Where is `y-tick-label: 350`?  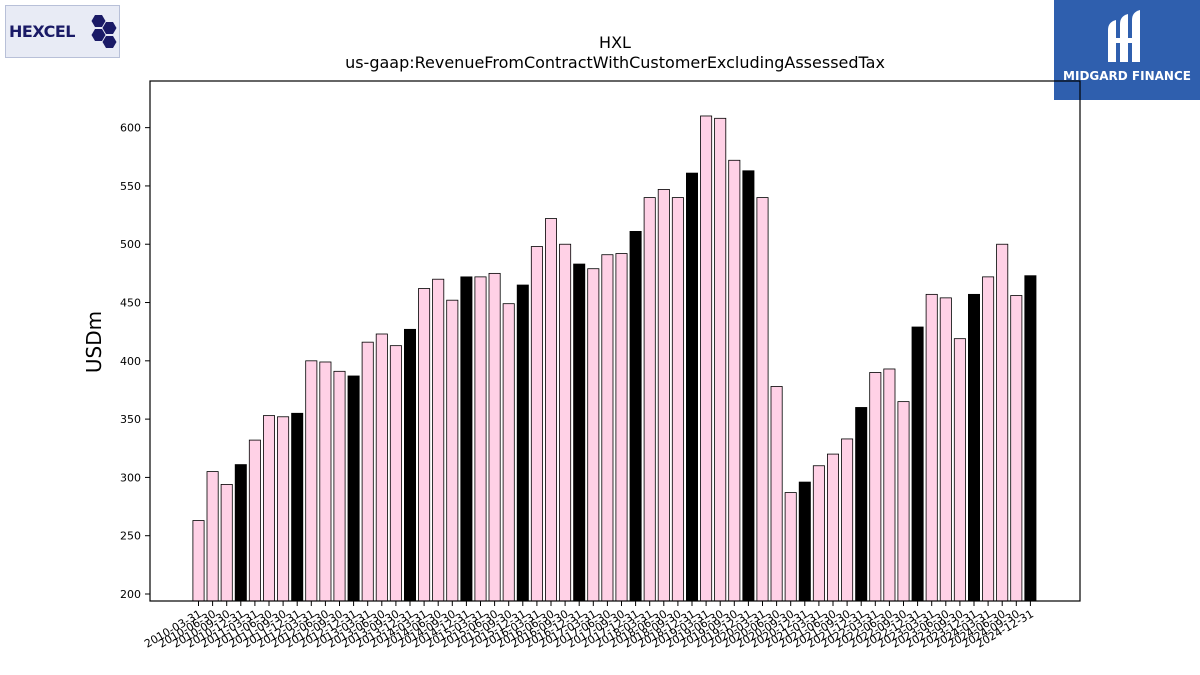
y-tick-label: 350 is located at coordinates (130, 419).